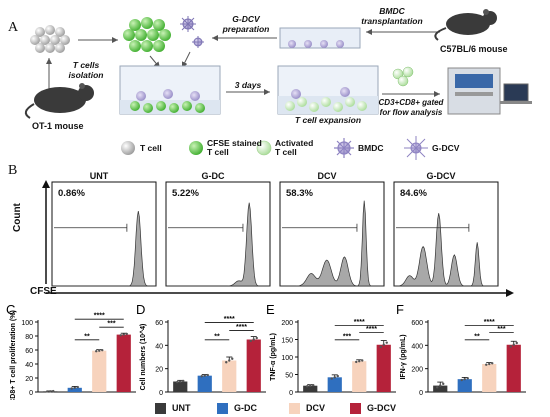  I want to click on y-tick-label: 150, so click(287, 341).